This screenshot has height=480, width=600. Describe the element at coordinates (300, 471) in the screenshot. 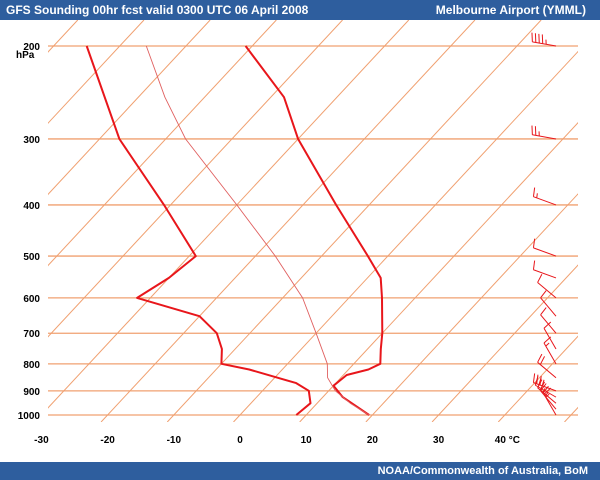

I see `credit-bar: NOAA/Commonwealth of Australia, BoM` at that location.